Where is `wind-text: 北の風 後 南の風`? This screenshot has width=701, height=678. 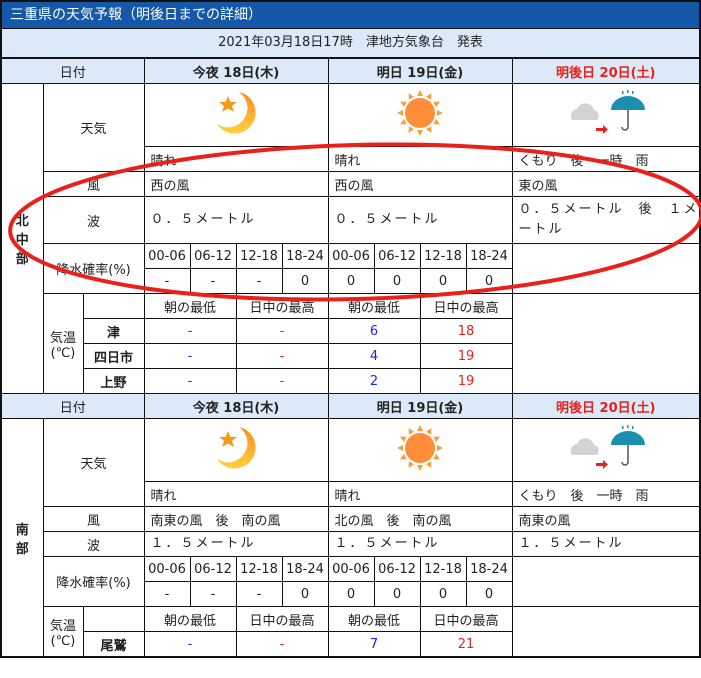
wind-text: 北の風 後 南の風 is located at coordinates (420, 519).